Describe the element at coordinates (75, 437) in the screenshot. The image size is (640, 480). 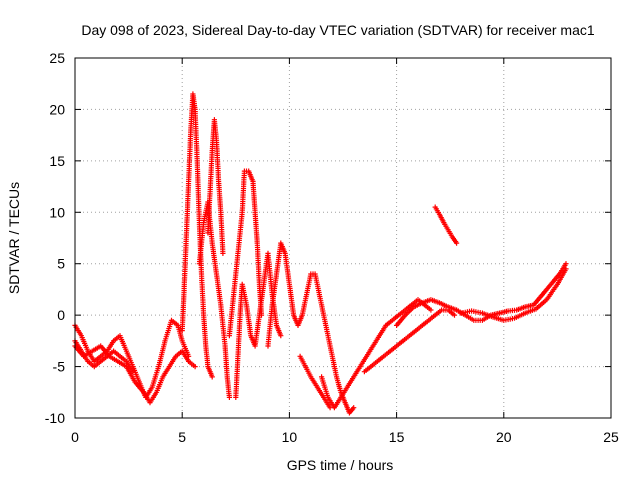
I see `x-tick-label: 0` at that location.